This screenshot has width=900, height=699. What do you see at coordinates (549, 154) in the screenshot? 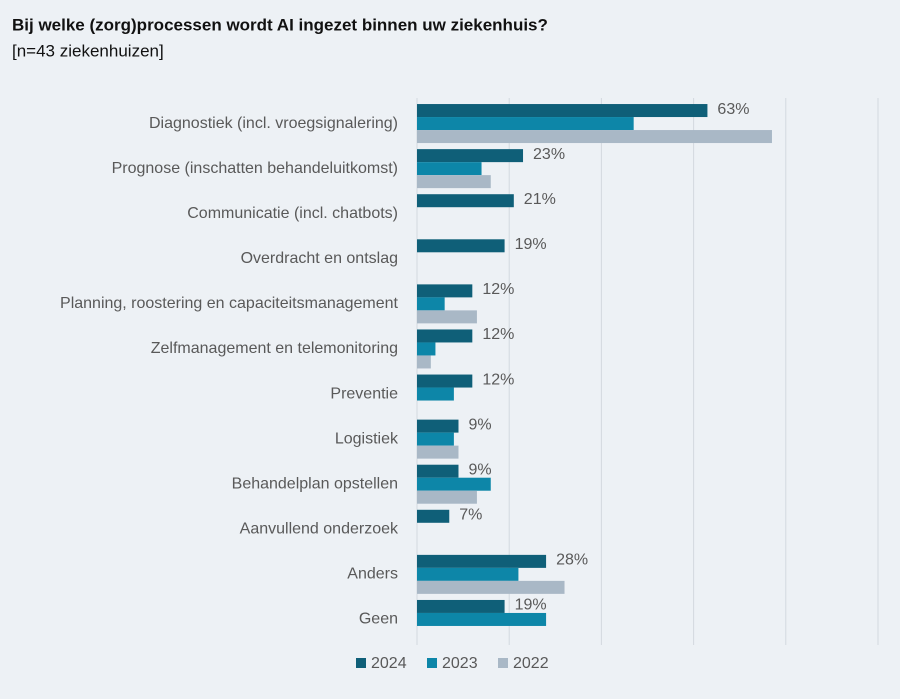
I see `value-label: 23%` at bounding box center [549, 154].